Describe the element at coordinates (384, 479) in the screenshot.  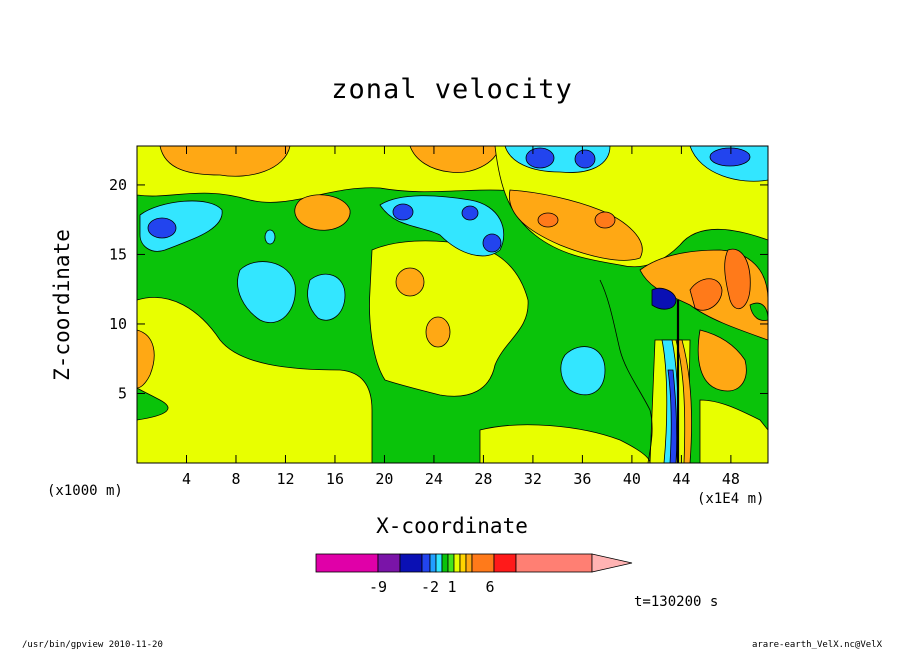
I see `x-tick-label: 20` at that location.